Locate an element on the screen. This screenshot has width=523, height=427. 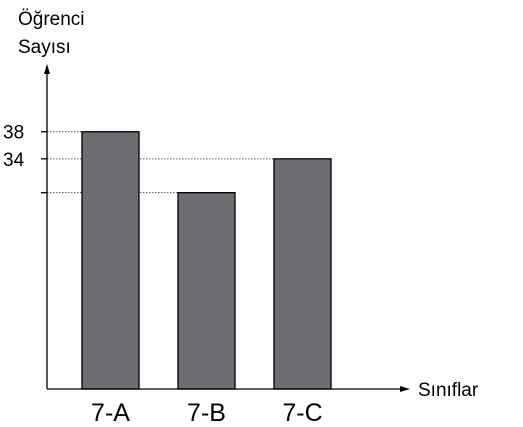
bar-7-b is located at coordinates (206, 291).